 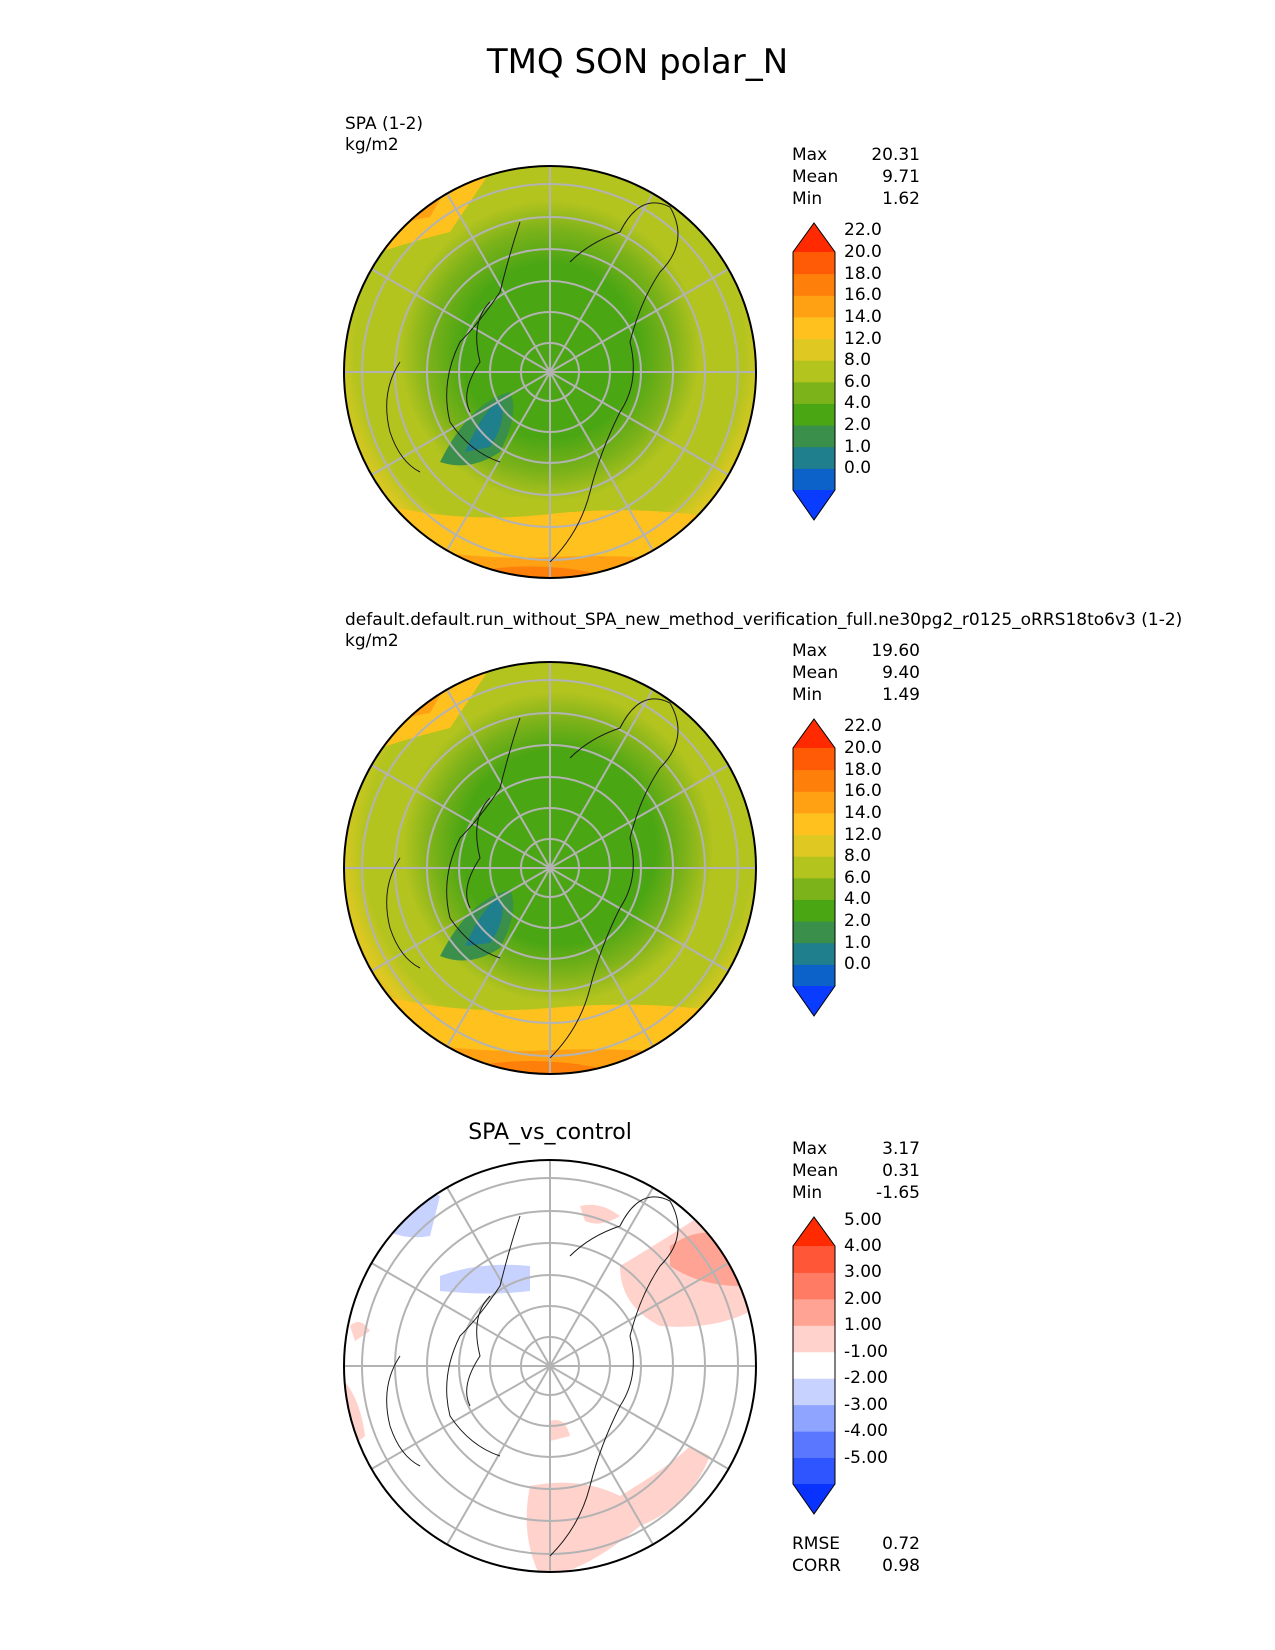 I want to click on colorbar-tick-label: -4.00, so click(x=866, y=1431).